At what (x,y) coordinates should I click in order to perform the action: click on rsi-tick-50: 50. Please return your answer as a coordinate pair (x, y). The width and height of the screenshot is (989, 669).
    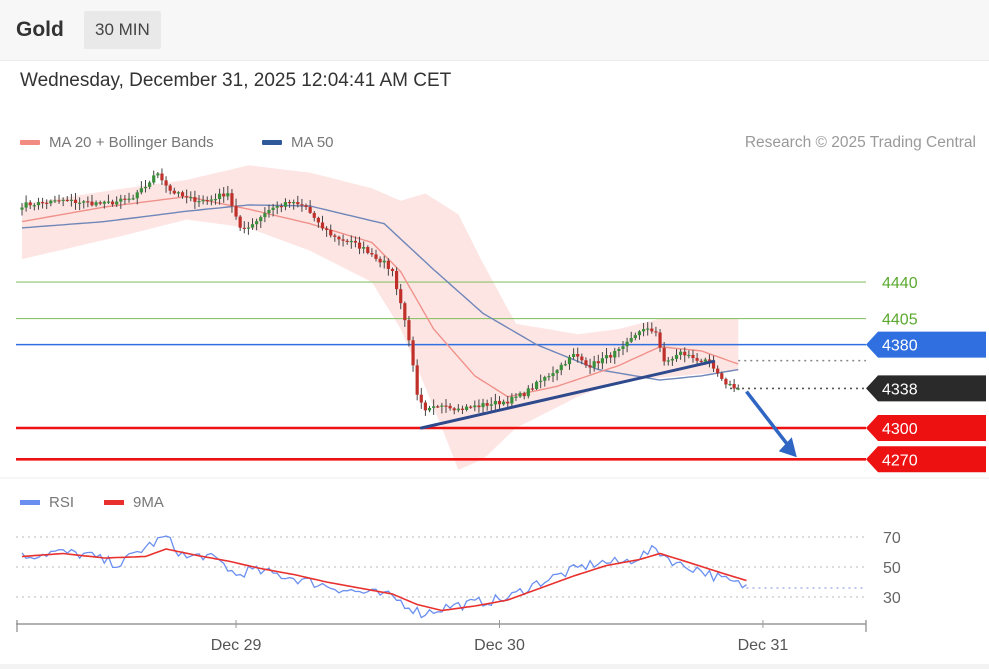
    Looking at the image, I should click on (892, 568).